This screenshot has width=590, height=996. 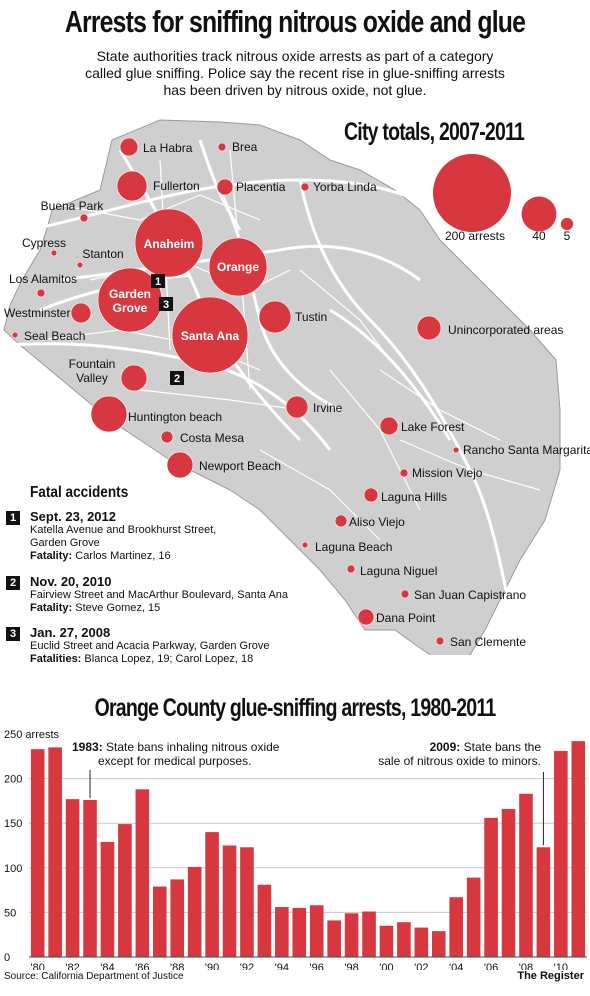 I want to click on x-tick-label: '02, so click(x=421, y=966).